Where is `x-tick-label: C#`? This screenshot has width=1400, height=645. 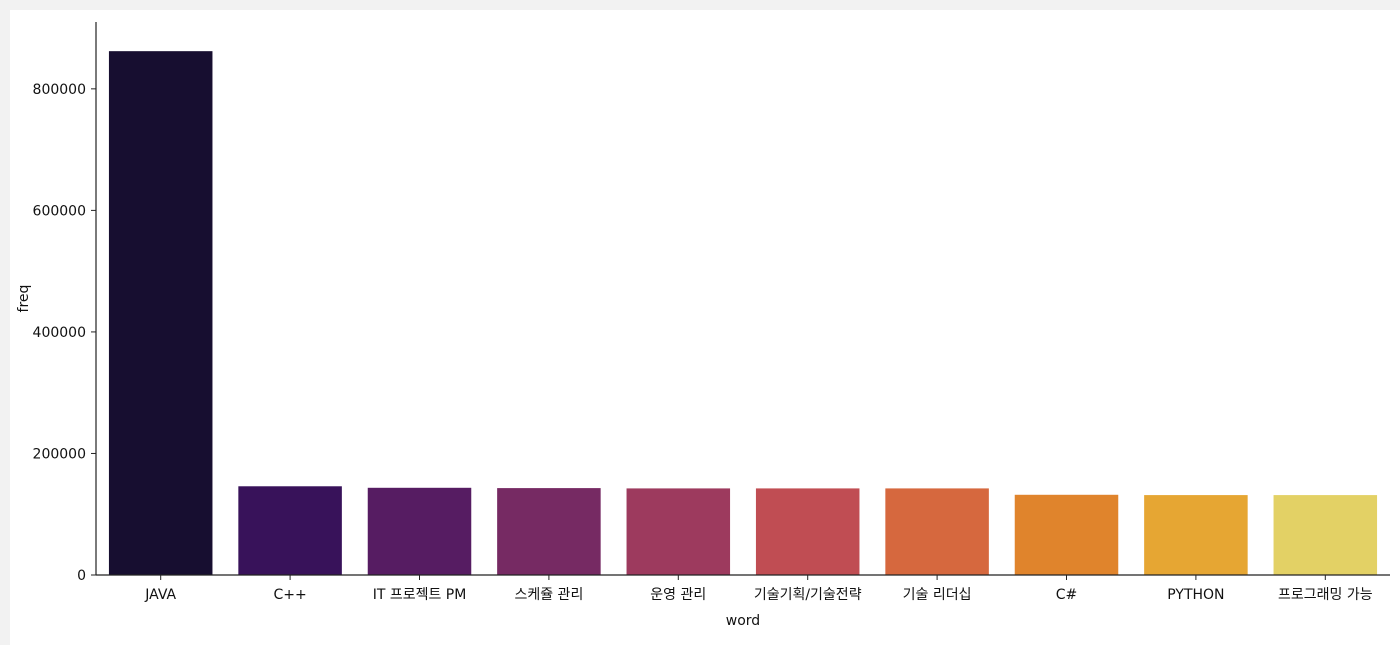
x-tick-label: C# is located at coordinates (1067, 595).